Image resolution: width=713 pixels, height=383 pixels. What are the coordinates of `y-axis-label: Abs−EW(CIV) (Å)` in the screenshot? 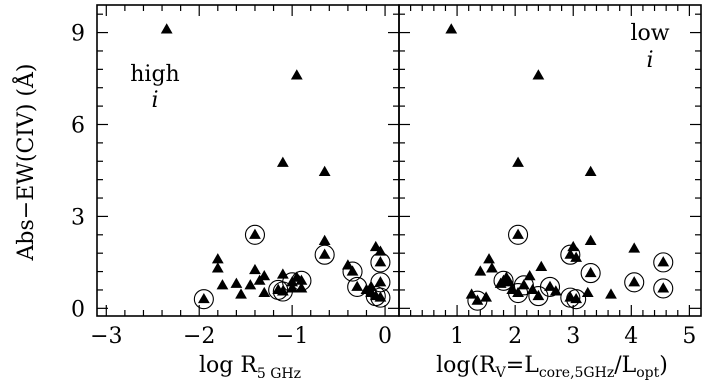 It's located at (25, 163).